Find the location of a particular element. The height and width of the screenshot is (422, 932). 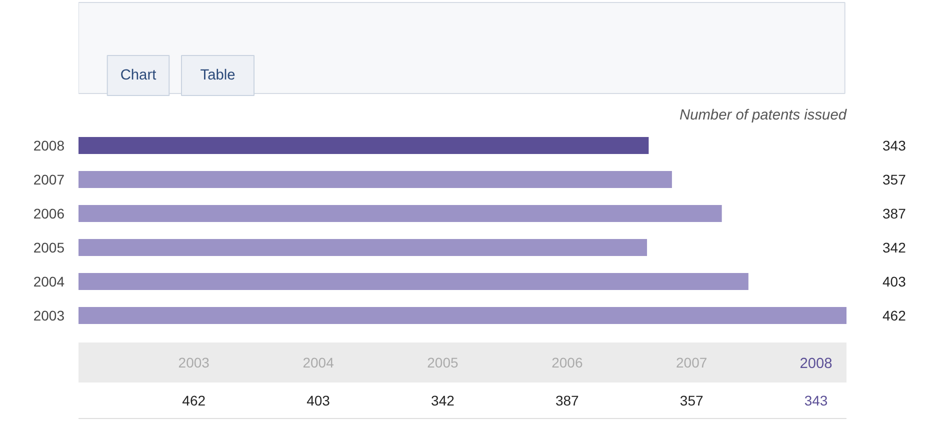

category-label: 2003 is located at coordinates (194, 362).